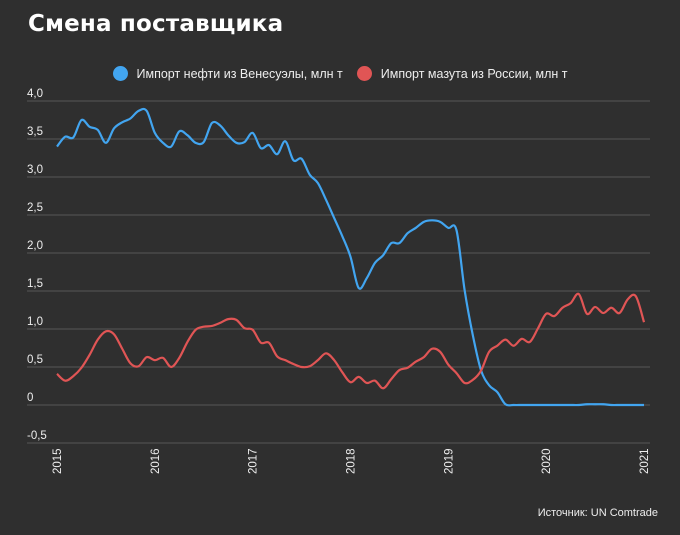 The image size is (680, 535). I want to click on legend-marker-russia, so click(364, 73).